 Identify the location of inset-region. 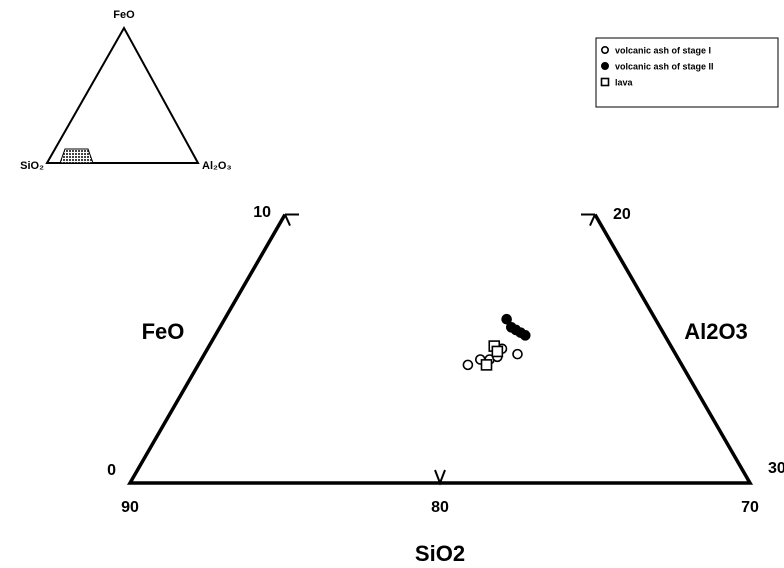
(76, 156).